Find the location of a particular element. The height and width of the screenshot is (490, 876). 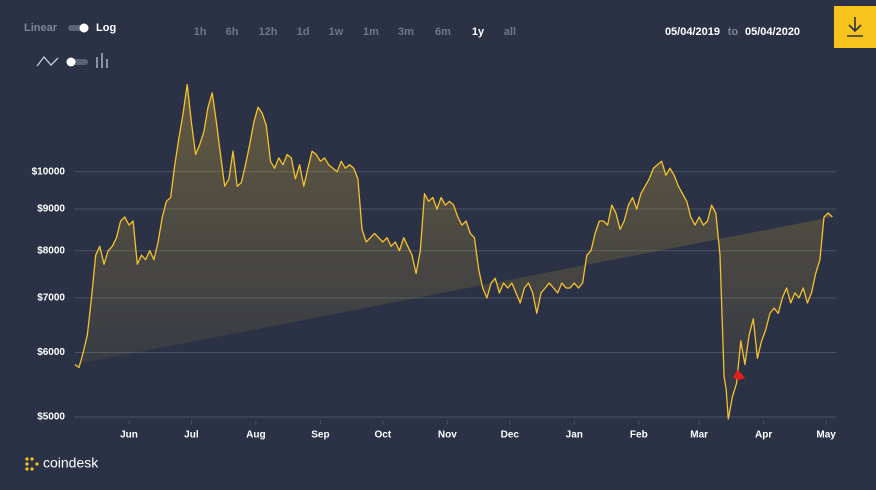

scale-option: Log is located at coordinates (106, 28).